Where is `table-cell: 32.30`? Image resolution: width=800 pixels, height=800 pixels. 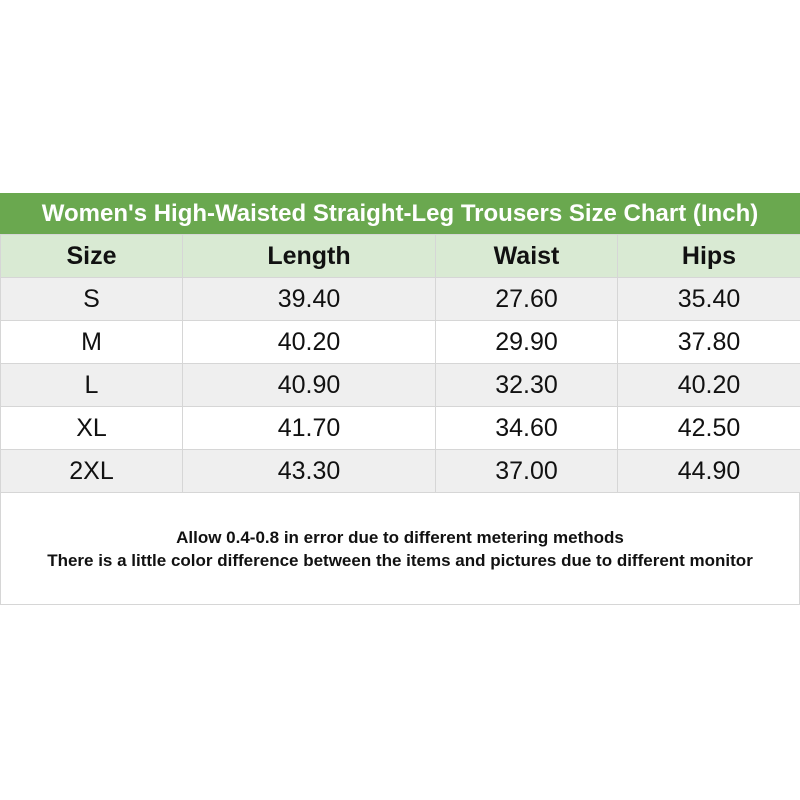 table-cell: 32.30 is located at coordinates (526, 385).